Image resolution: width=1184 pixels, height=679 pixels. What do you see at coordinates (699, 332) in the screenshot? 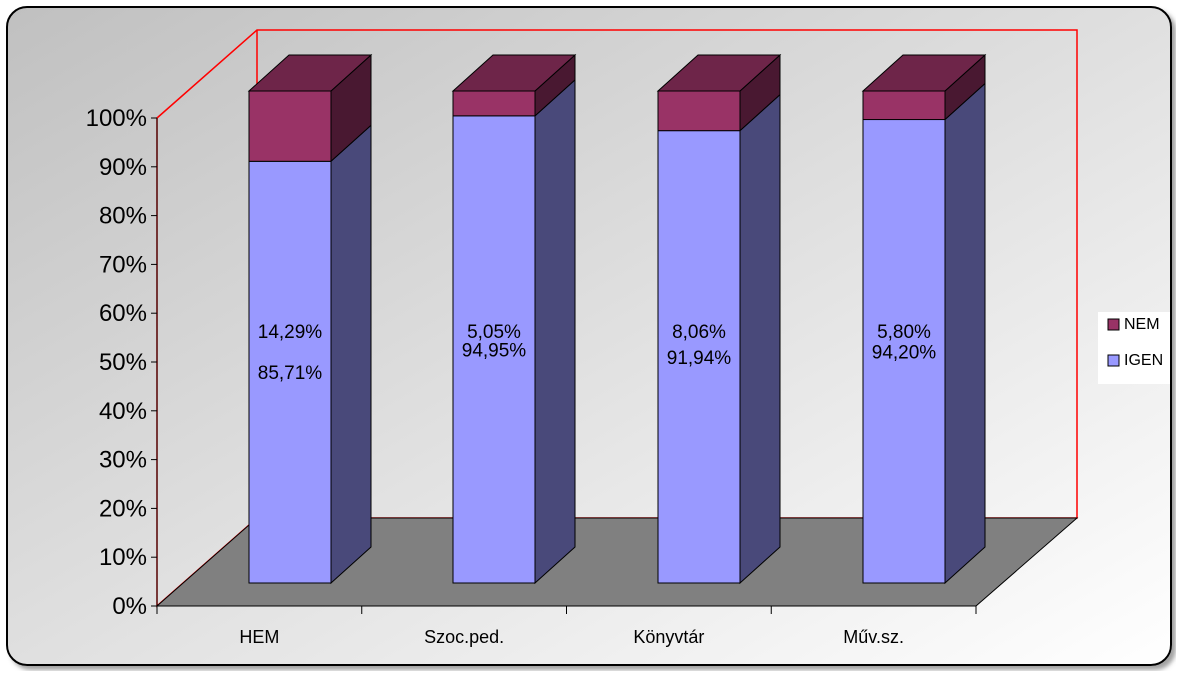
I see `data-label-nem: 8,06%` at bounding box center [699, 332].